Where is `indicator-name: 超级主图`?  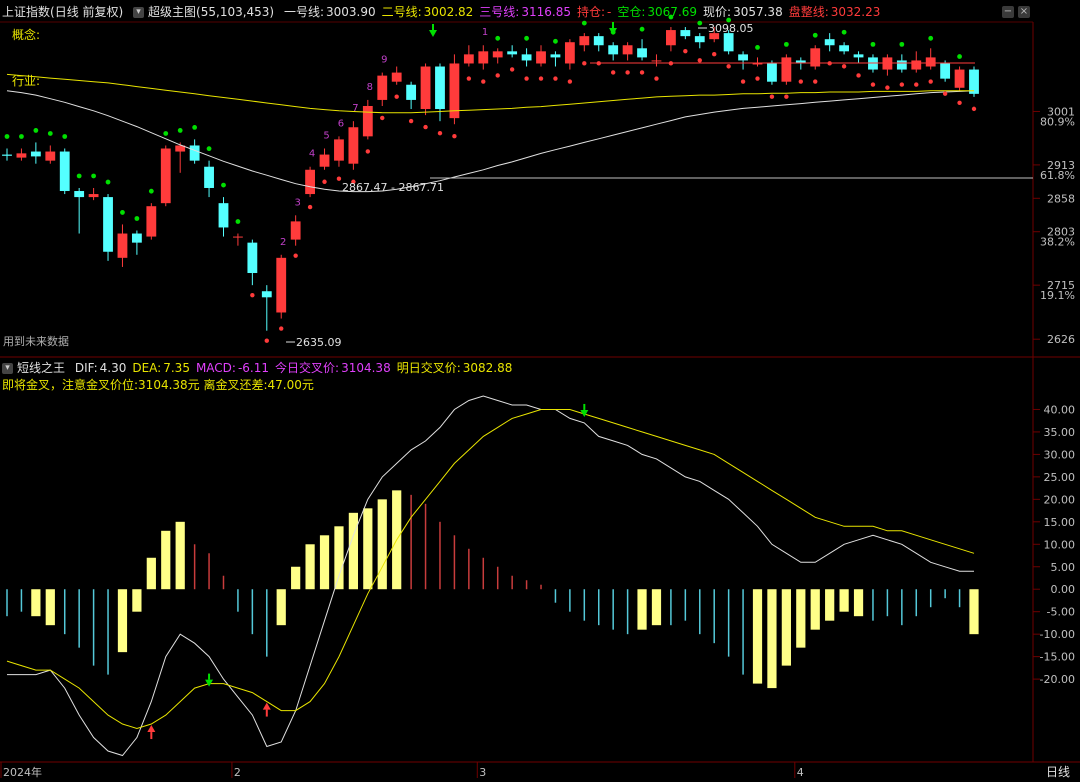 indicator-name: 超级主图 is located at coordinates (172, 12).